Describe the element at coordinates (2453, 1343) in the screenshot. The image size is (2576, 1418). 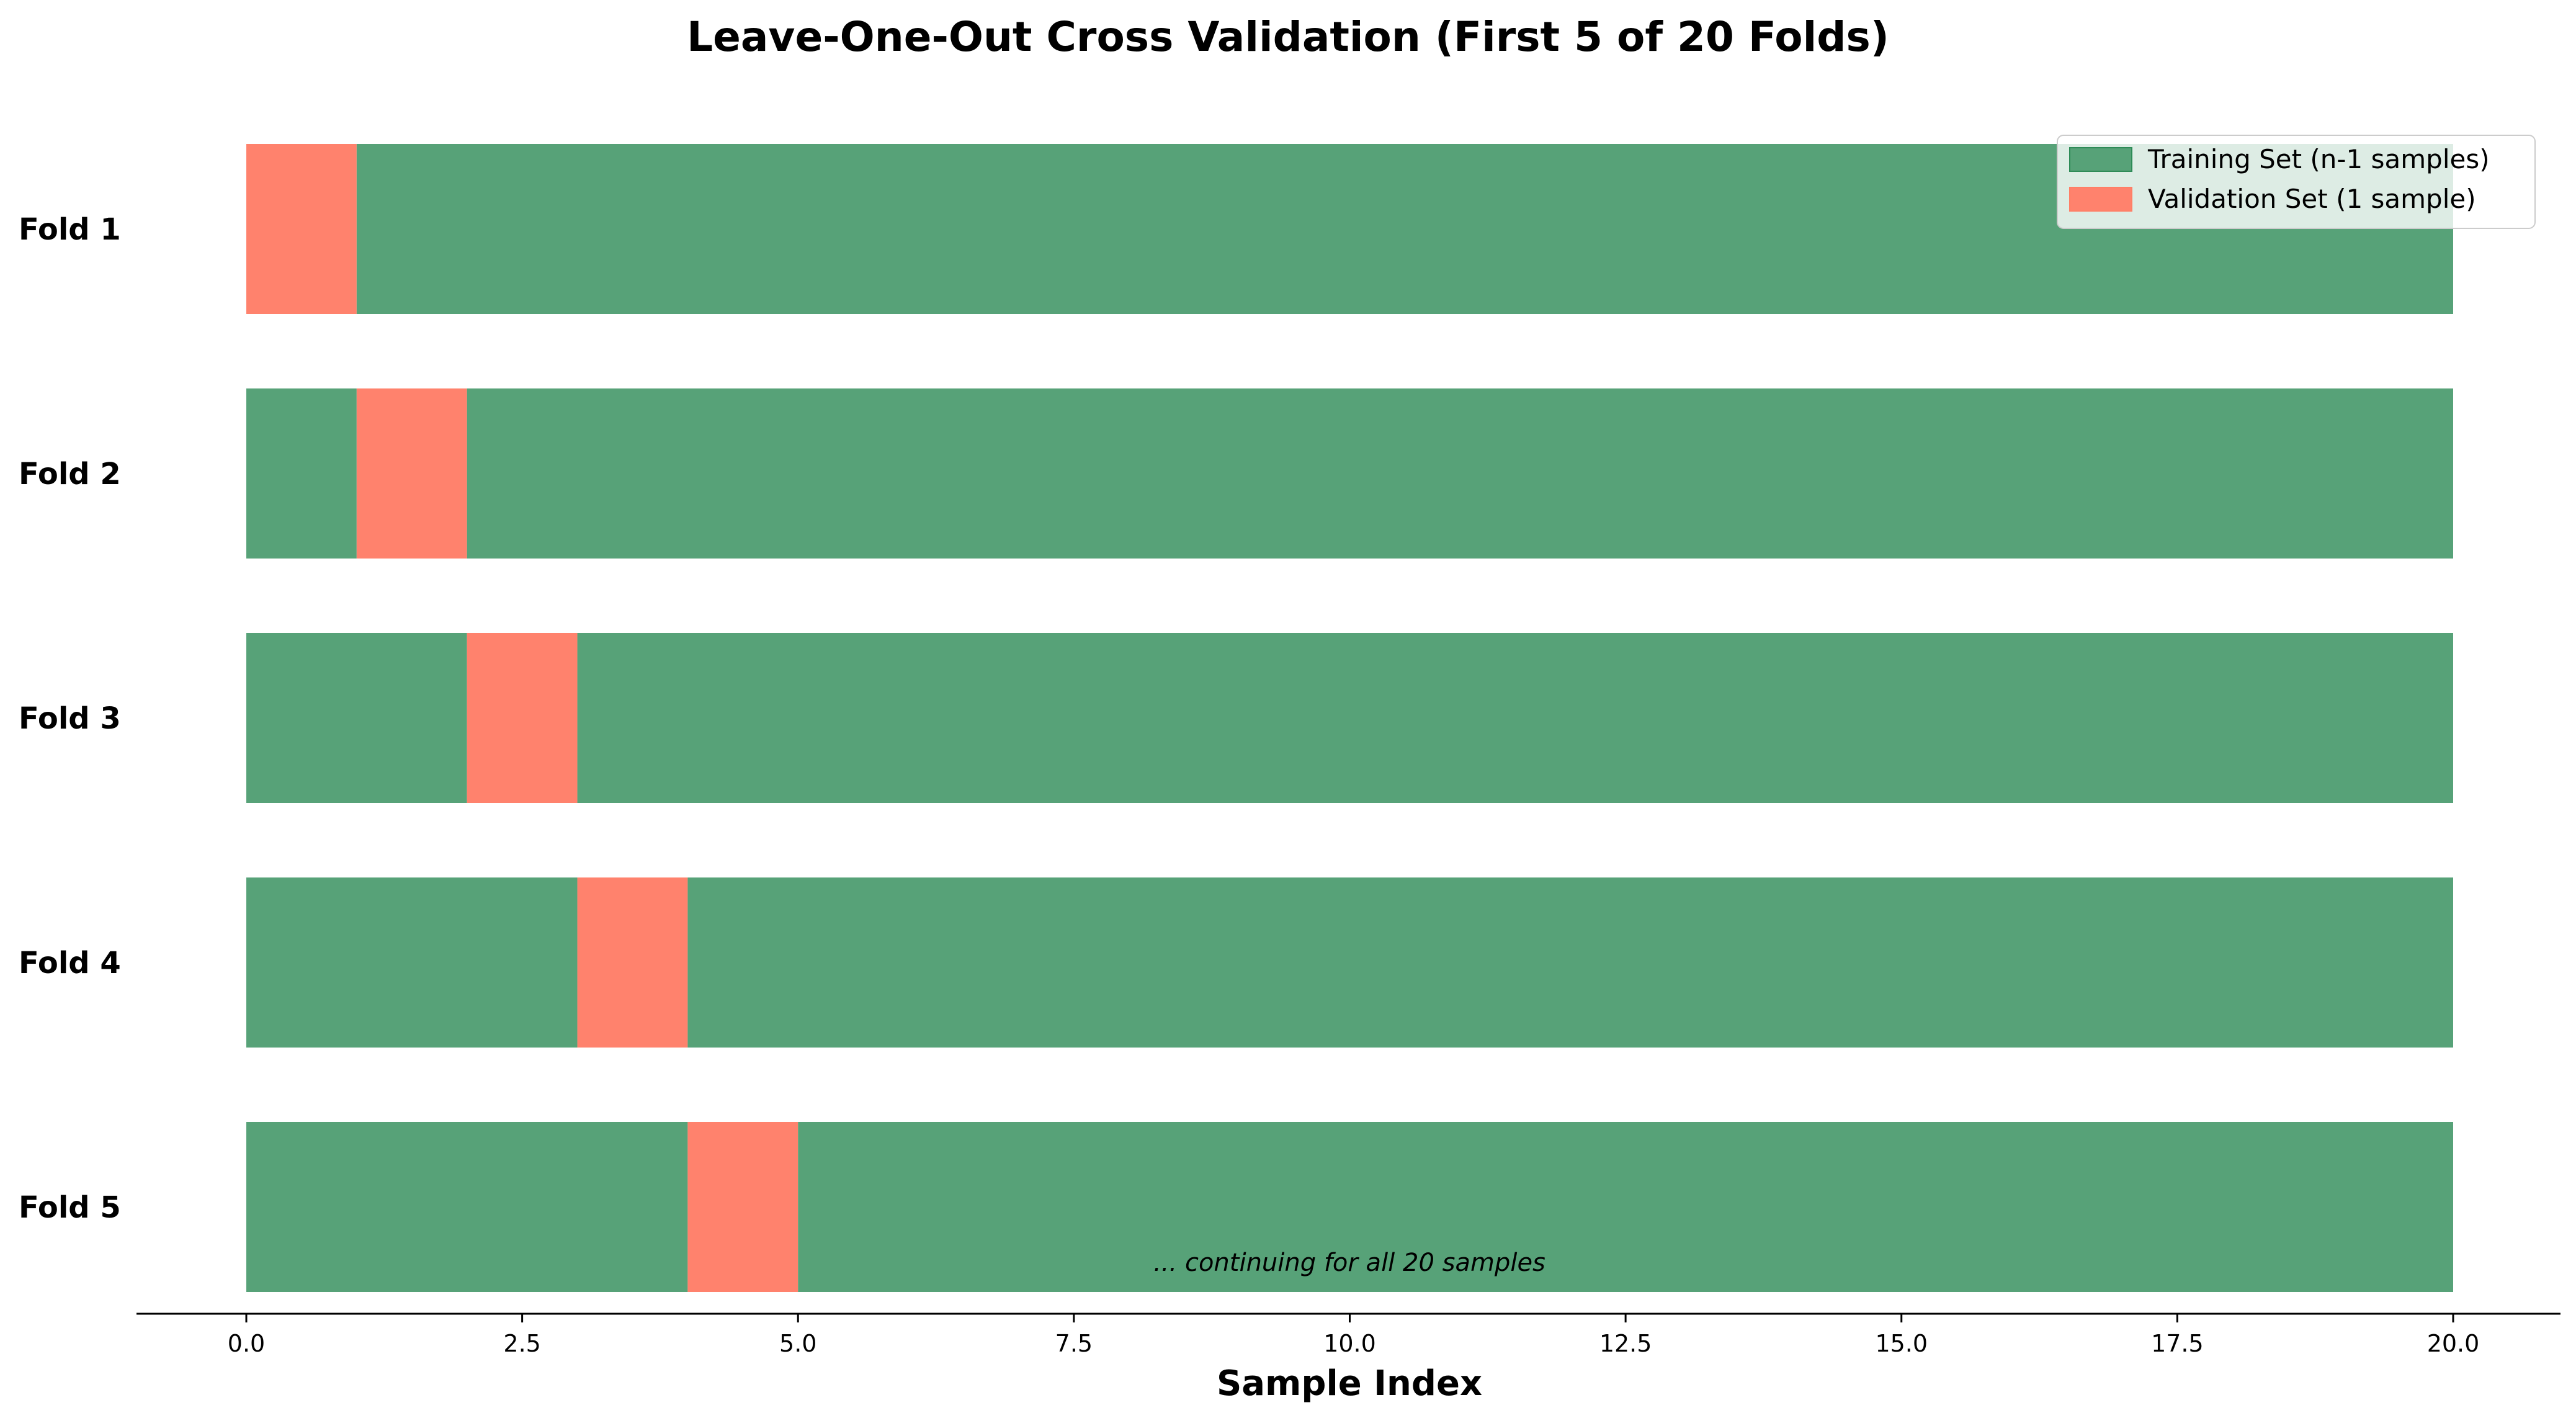
I see `x-tick-label: 20.0` at that location.